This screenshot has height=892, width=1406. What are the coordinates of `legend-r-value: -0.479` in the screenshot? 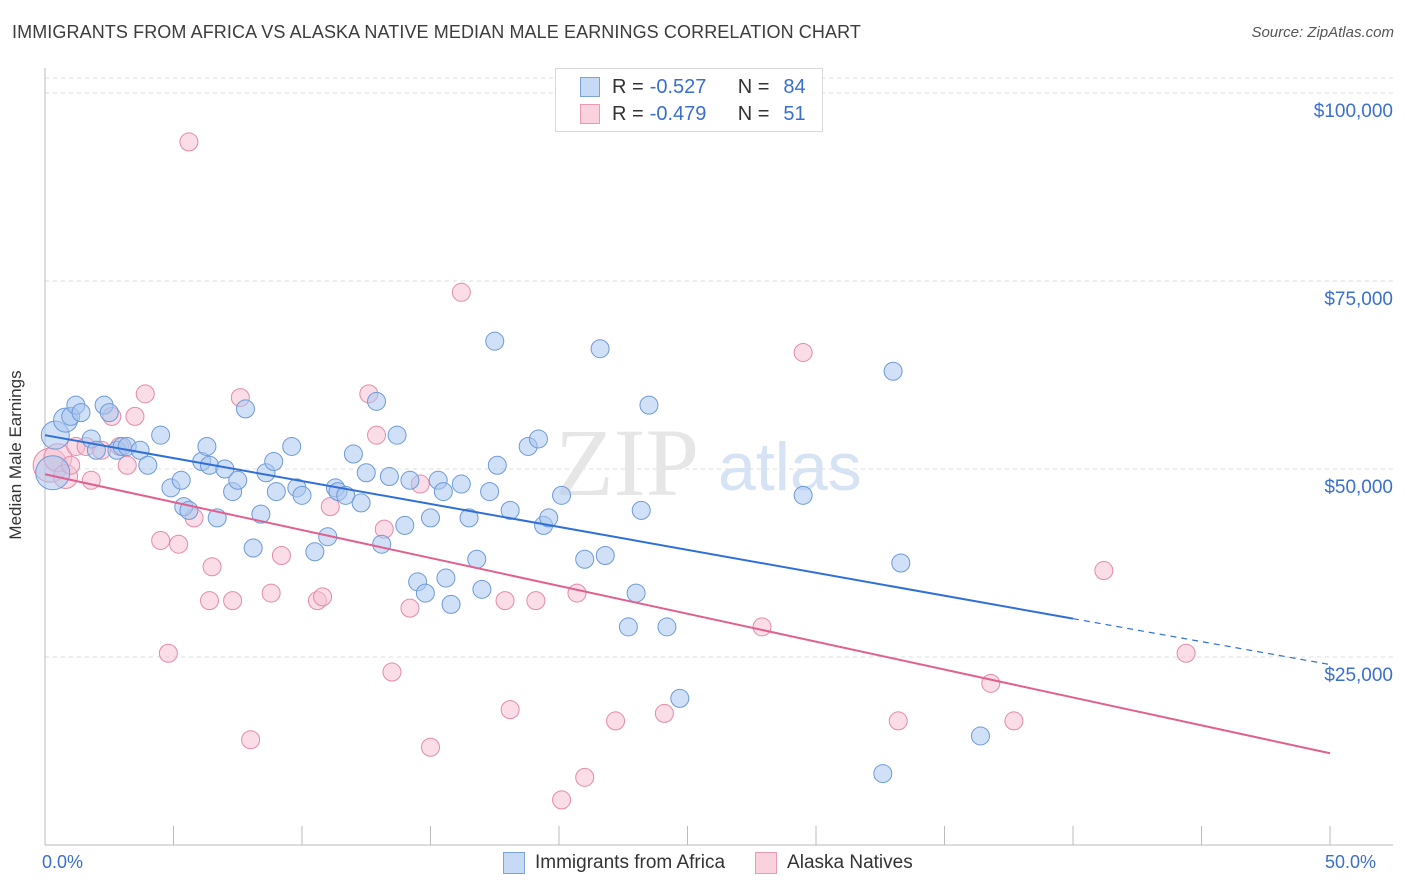 It's located at (678, 113).